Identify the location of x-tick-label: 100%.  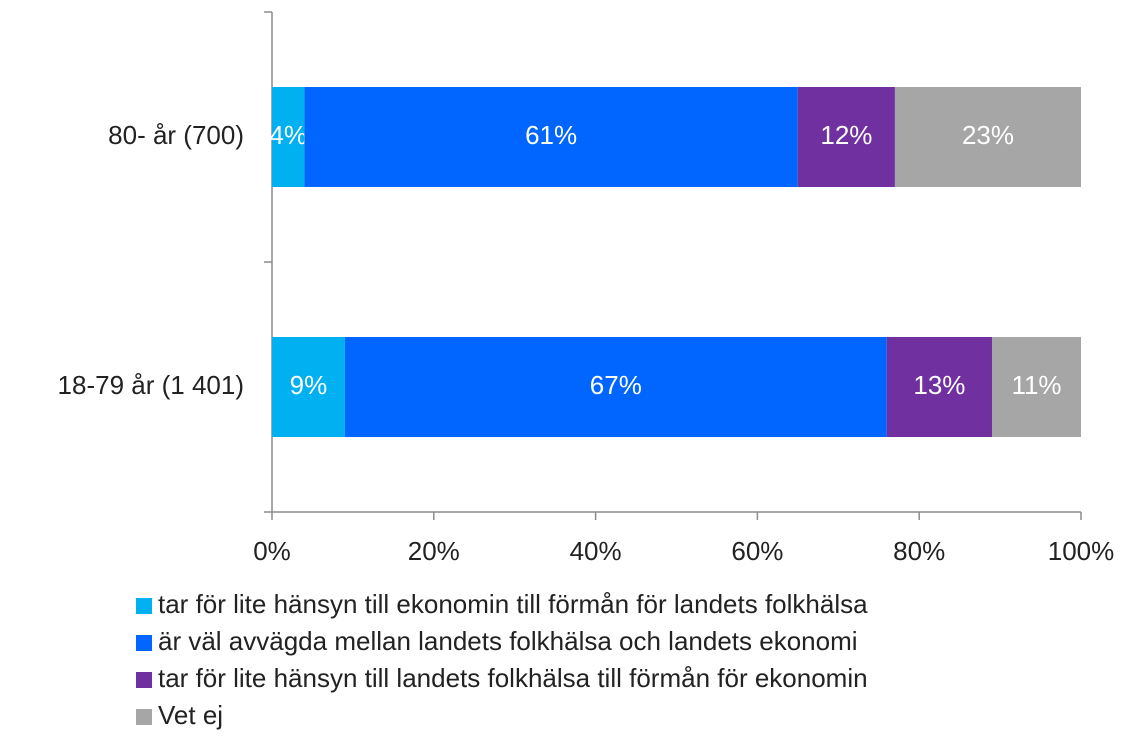
(1081, 551).